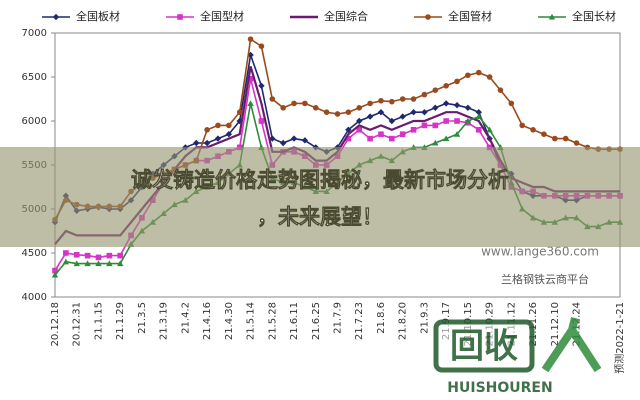 The width and height of the screenshot is (640, 400). Describe the element at coordinates (98, 321) in the screenshot. I see `x-tick-label: 21.1.15` at that location.